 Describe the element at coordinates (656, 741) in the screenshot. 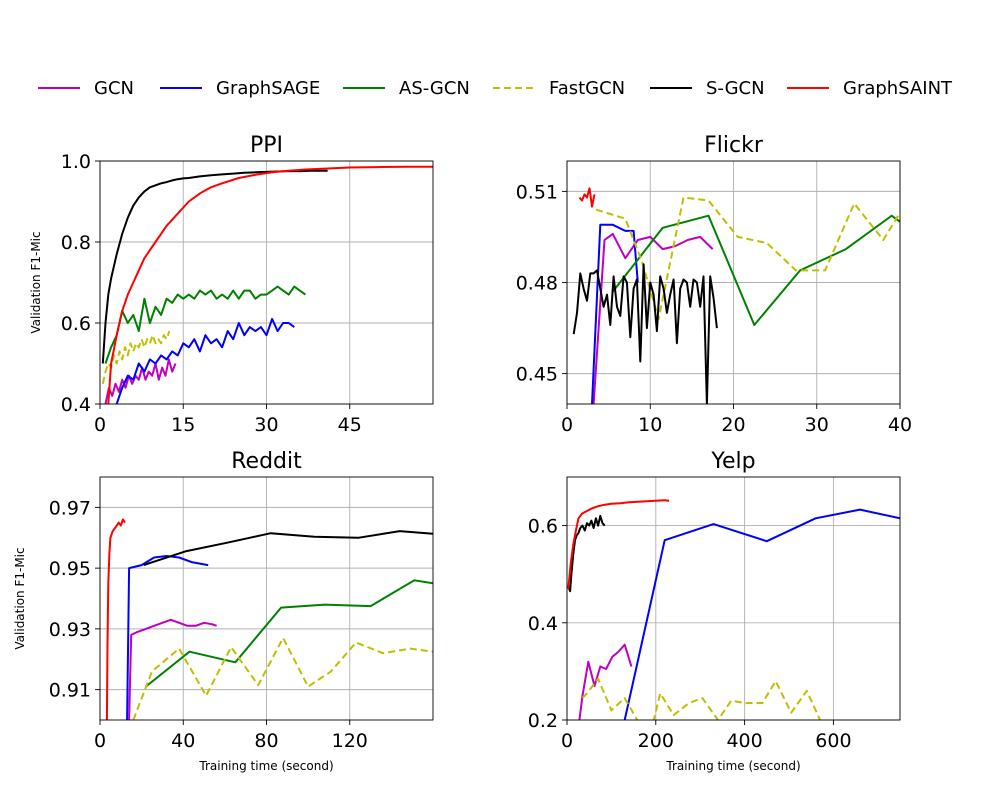

I see `x-tick-label: 200` at that location.